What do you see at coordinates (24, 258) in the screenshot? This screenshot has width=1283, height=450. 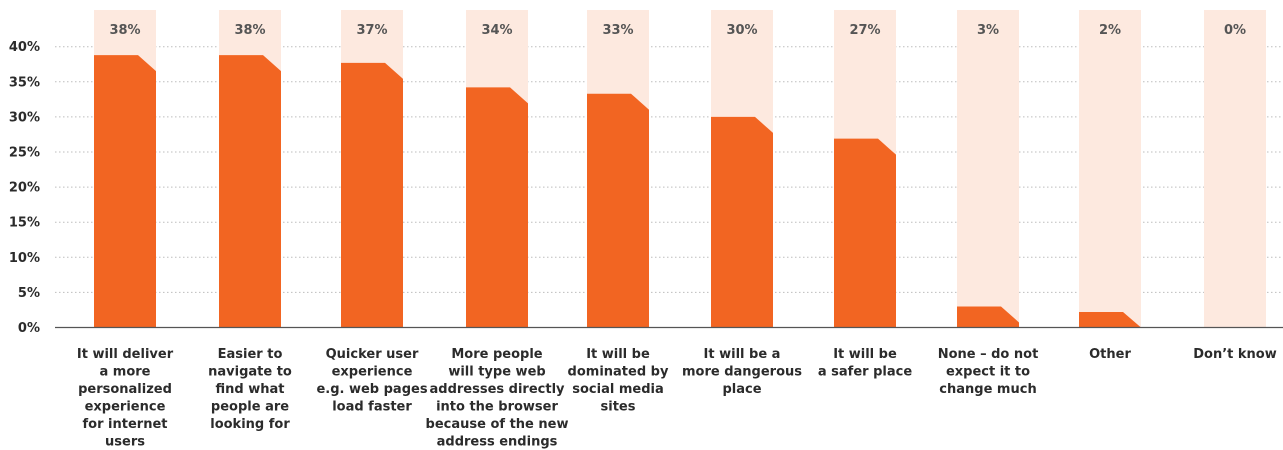 I see `y-tick-label: 10%` at bounding box center [24, 258].